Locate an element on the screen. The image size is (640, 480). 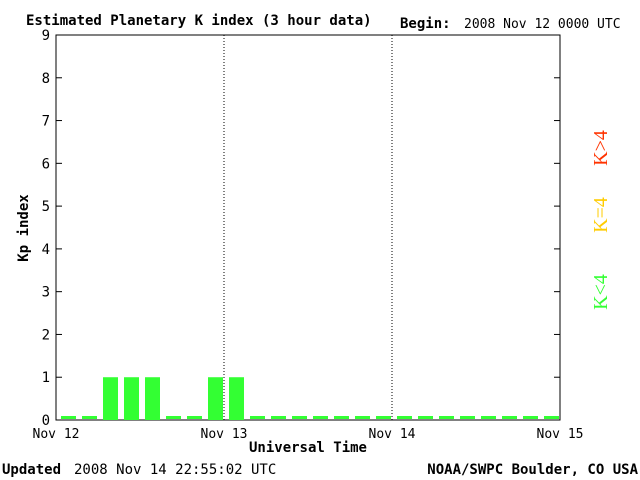
y-tick-label: 6 is located at coordinates (46, 164).